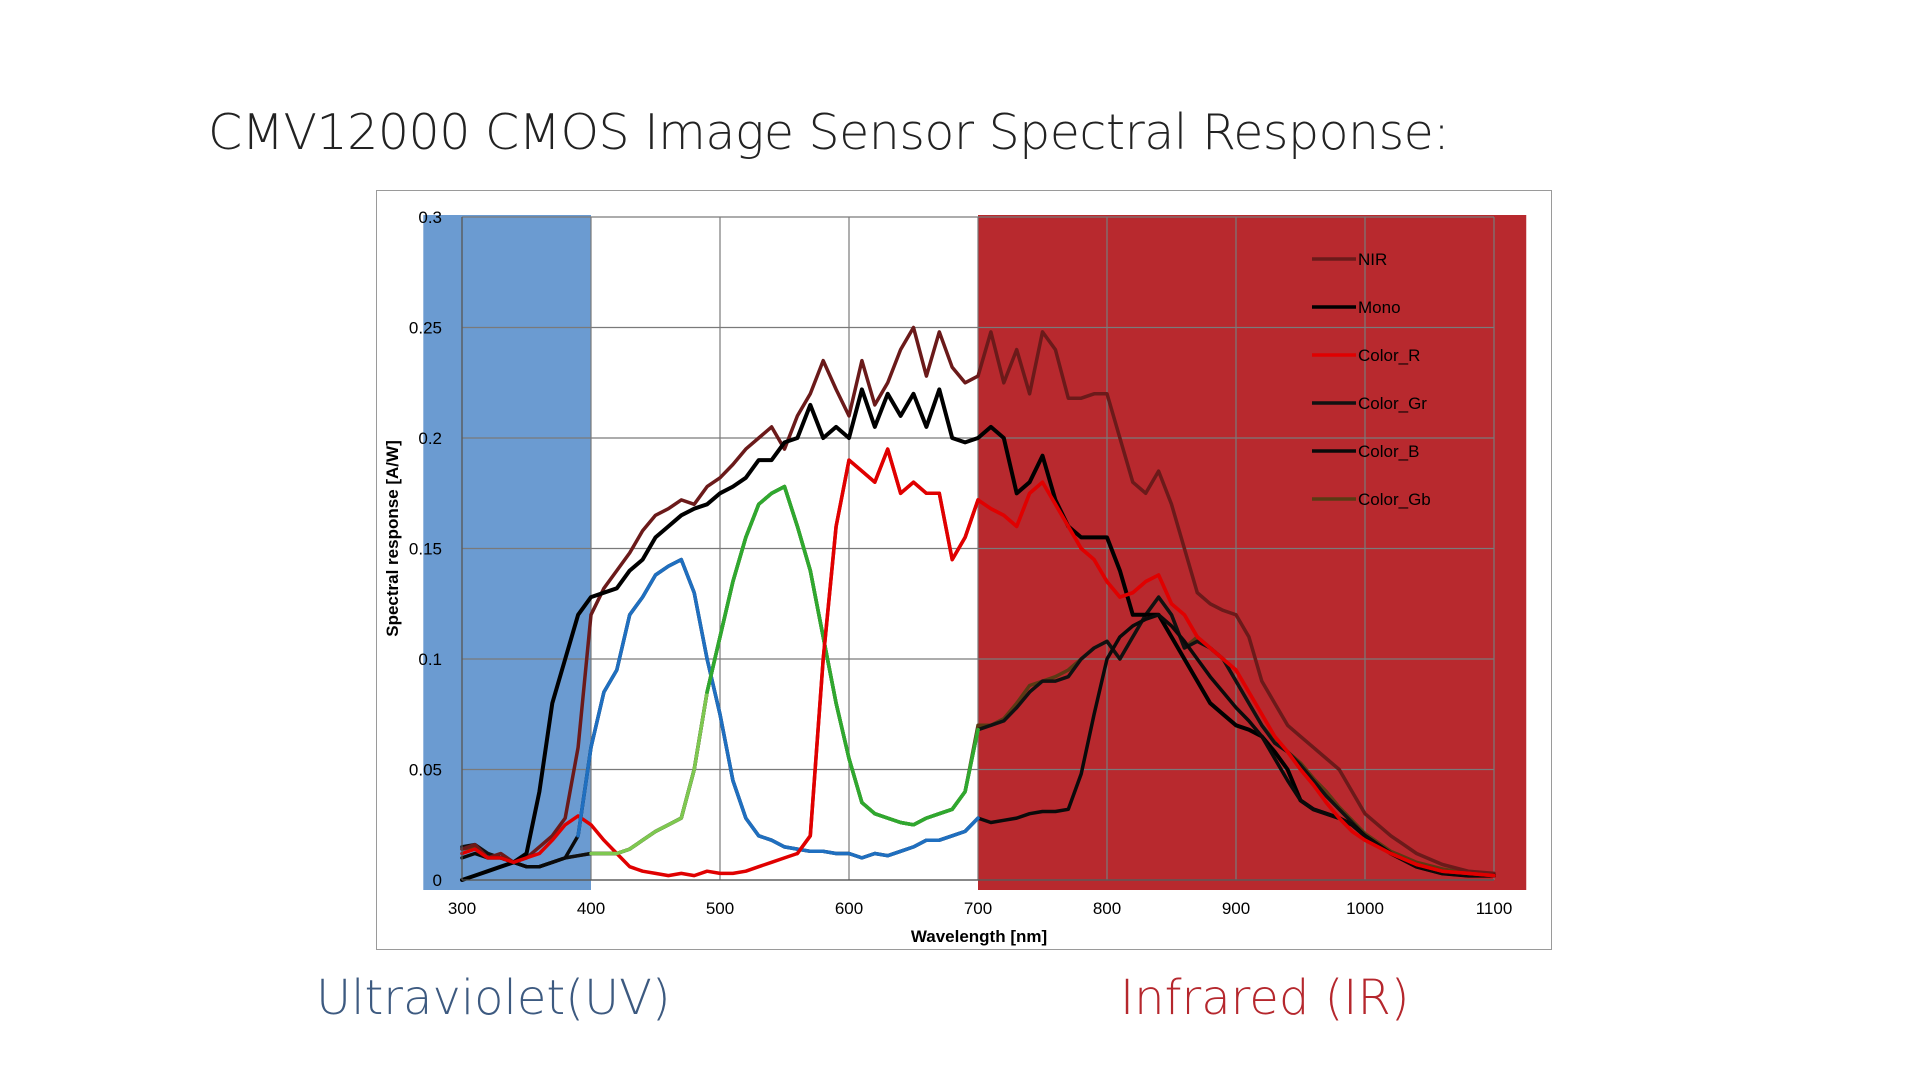 Image resolution: width=1920 pixels, height=1080 pixels. What do you see at coordinates (1389, 355) in the screenshot?
I see `legend-label: Color_R` at bounding box center [1389, 355].